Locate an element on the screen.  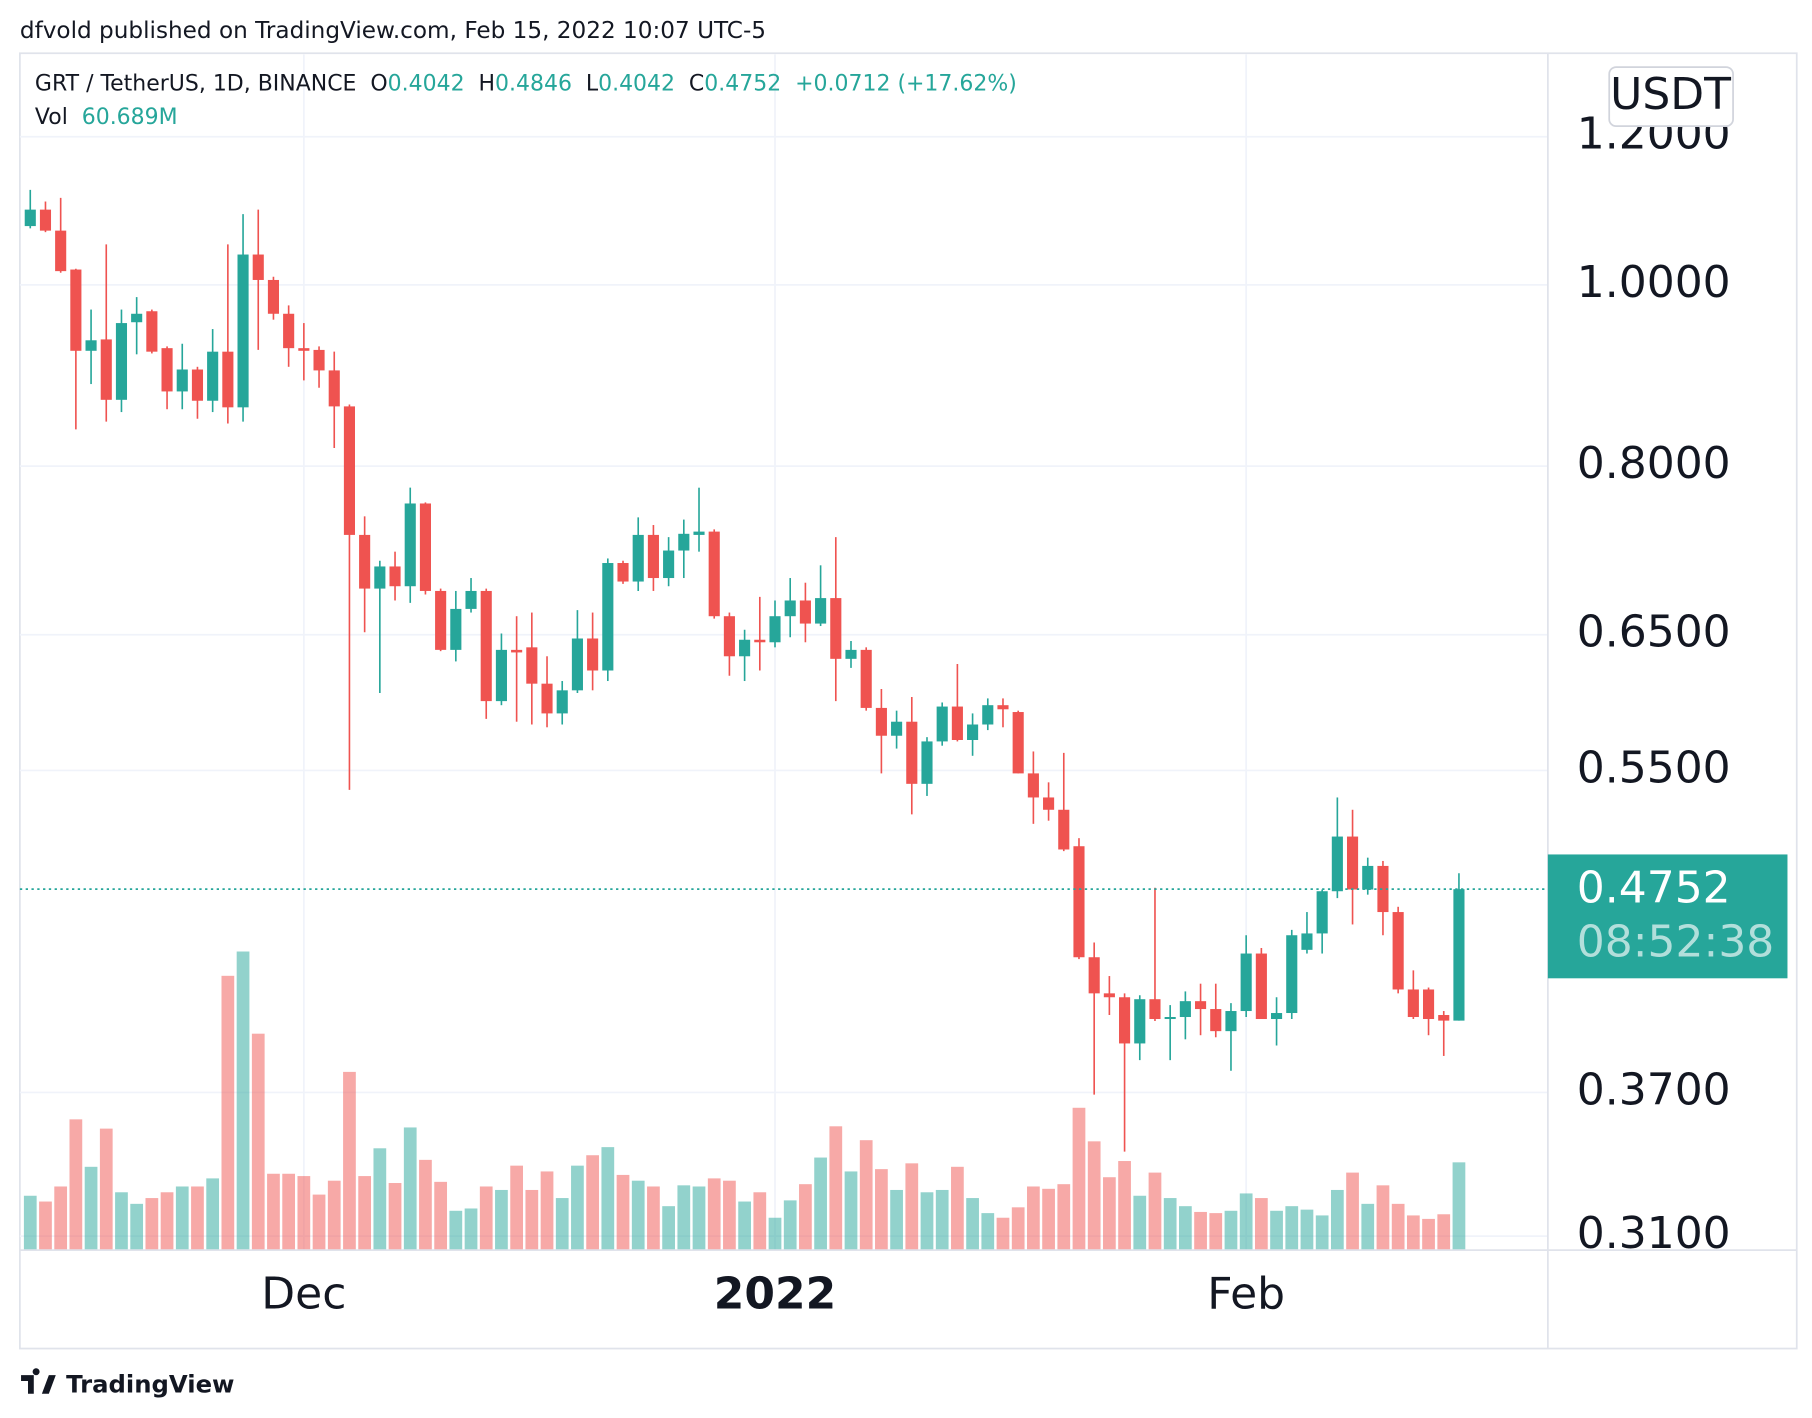
legend-key: H is located at coordinates (486, 84).